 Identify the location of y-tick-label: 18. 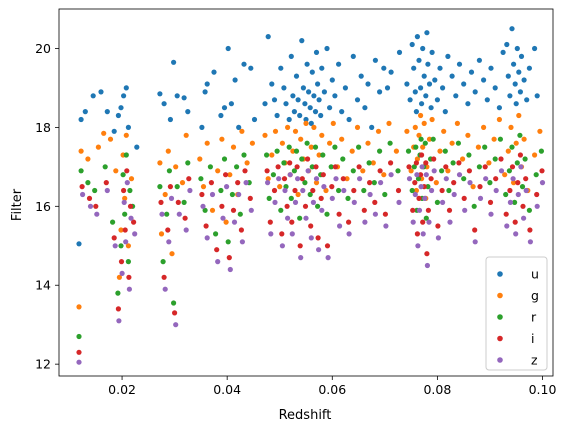
(43, 127).